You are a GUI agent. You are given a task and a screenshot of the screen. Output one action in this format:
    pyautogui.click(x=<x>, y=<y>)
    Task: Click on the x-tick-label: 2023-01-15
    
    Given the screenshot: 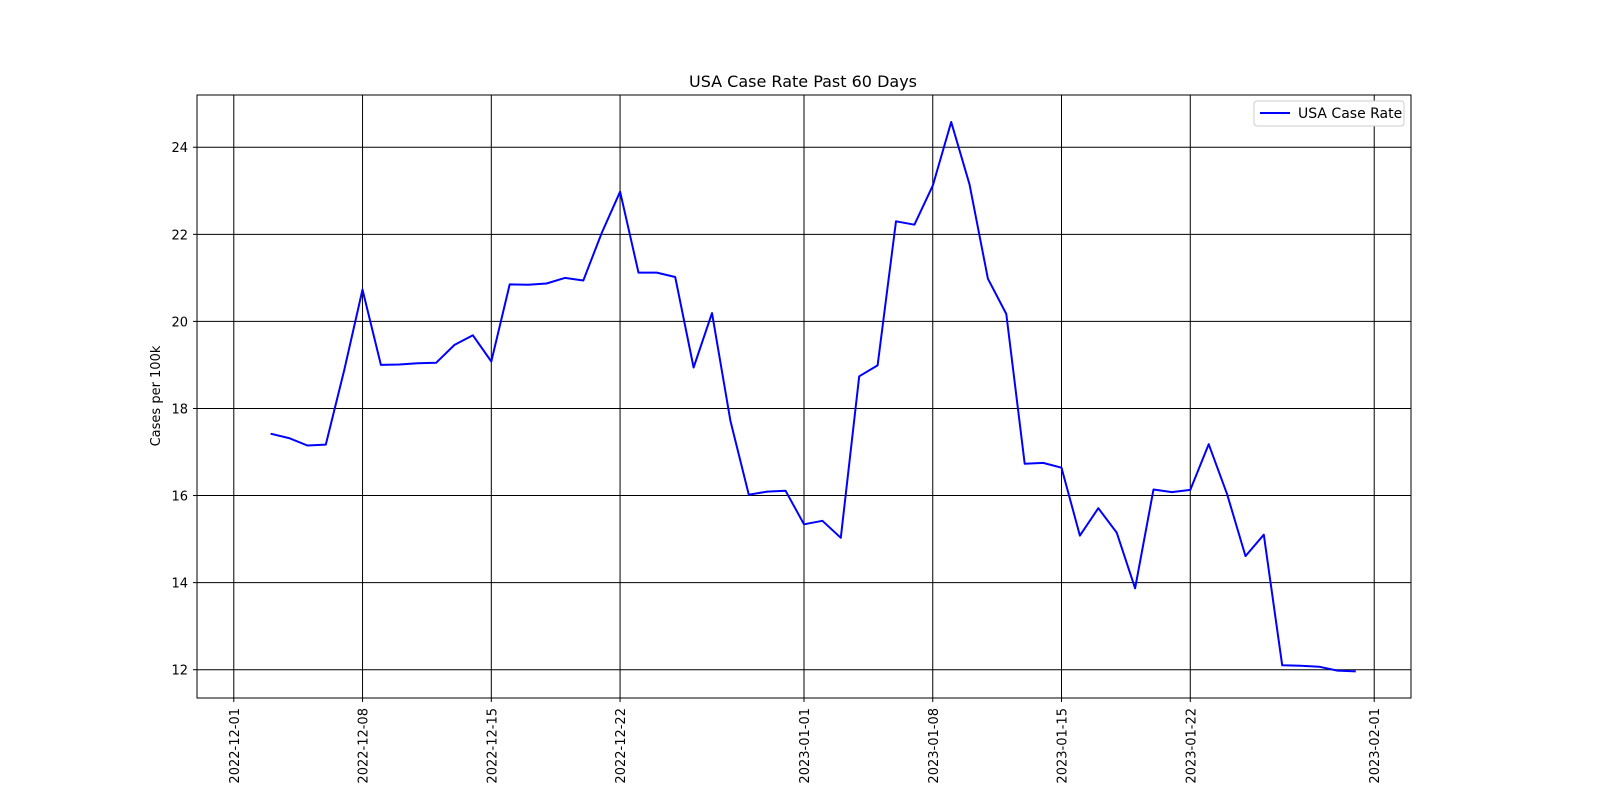 What is the action you would take?
    pyautogui.click(x=1063, y=746)
    